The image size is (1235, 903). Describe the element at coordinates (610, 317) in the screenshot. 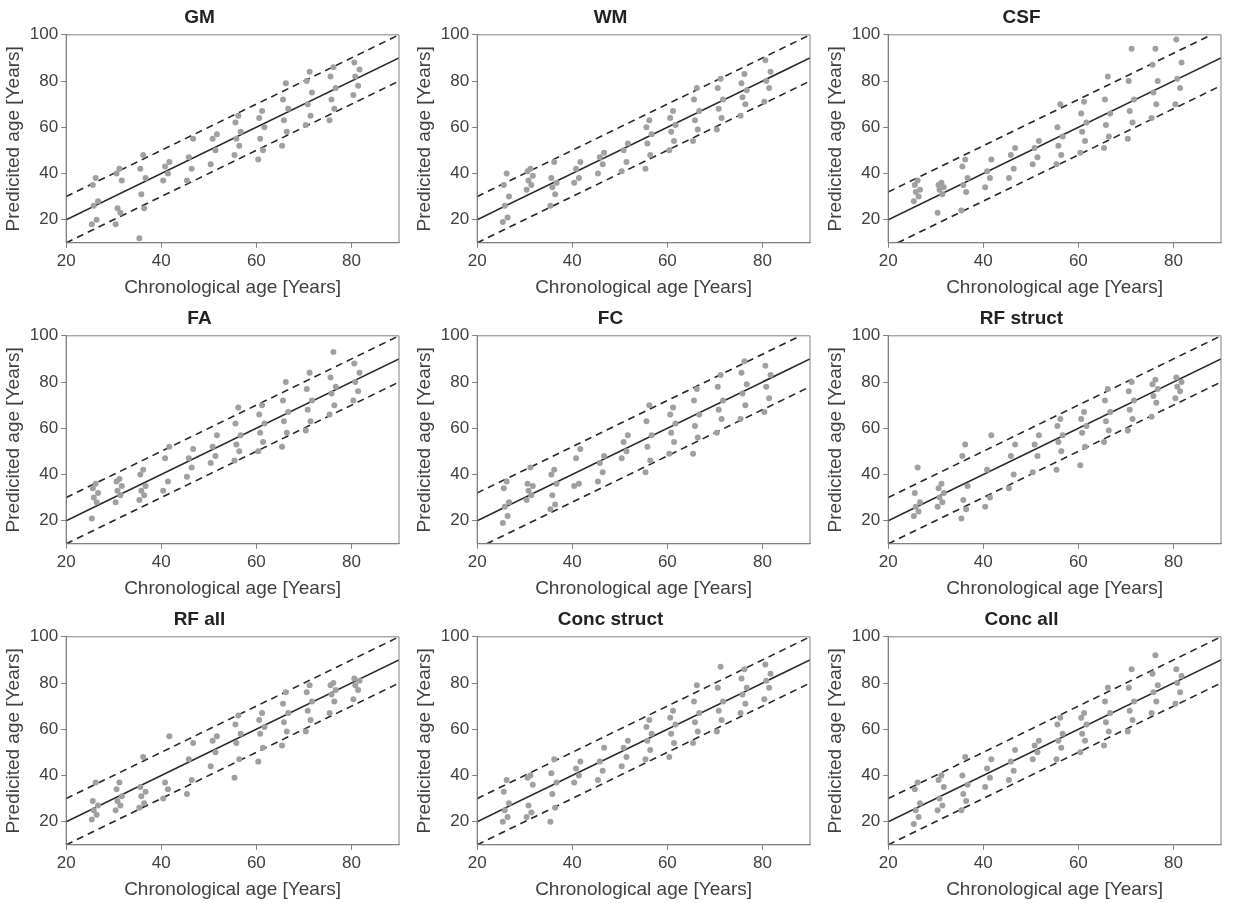

I see `chart-title: FC` at that location.